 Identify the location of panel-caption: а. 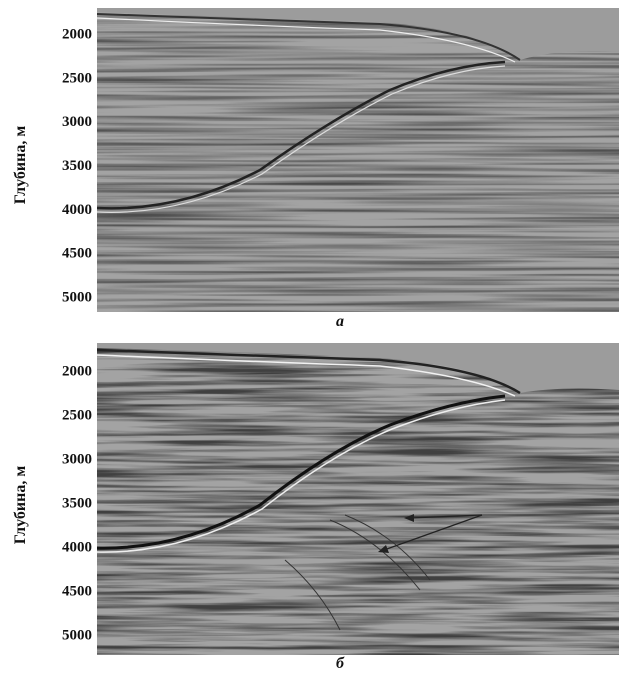
(340, 321).